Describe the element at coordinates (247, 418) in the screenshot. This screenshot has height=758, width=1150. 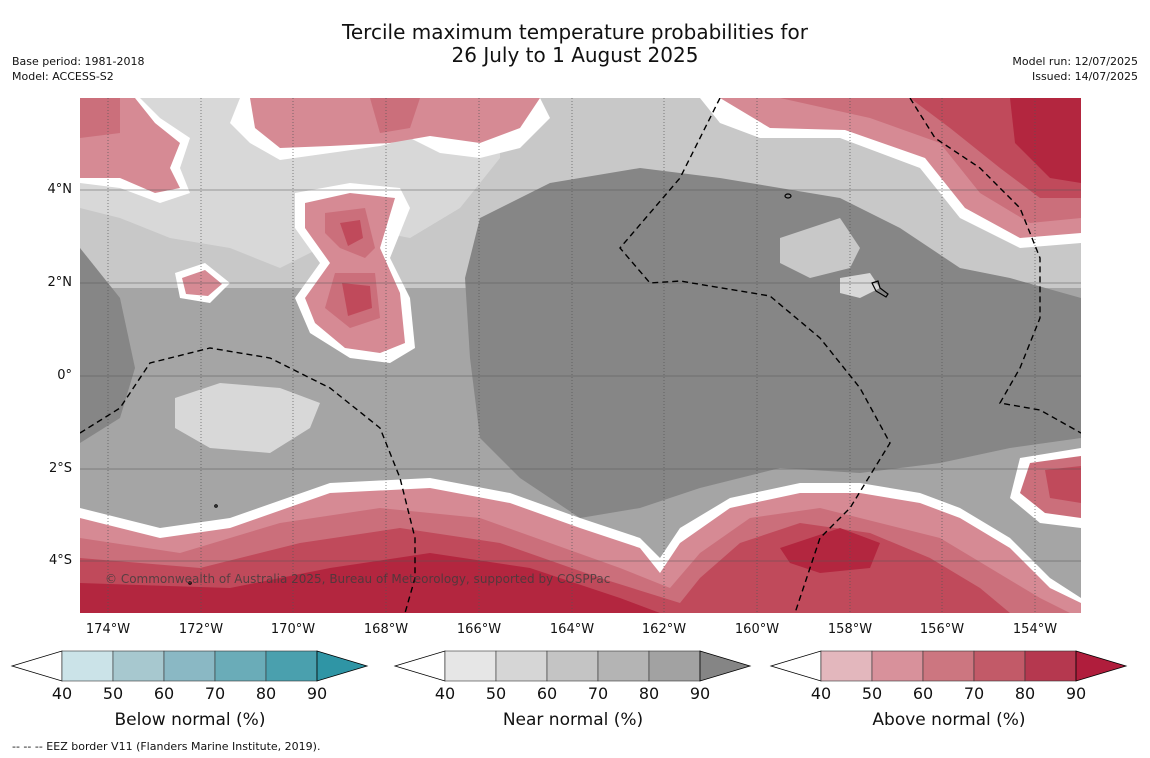
I see `near40-west-pocket` at that location.